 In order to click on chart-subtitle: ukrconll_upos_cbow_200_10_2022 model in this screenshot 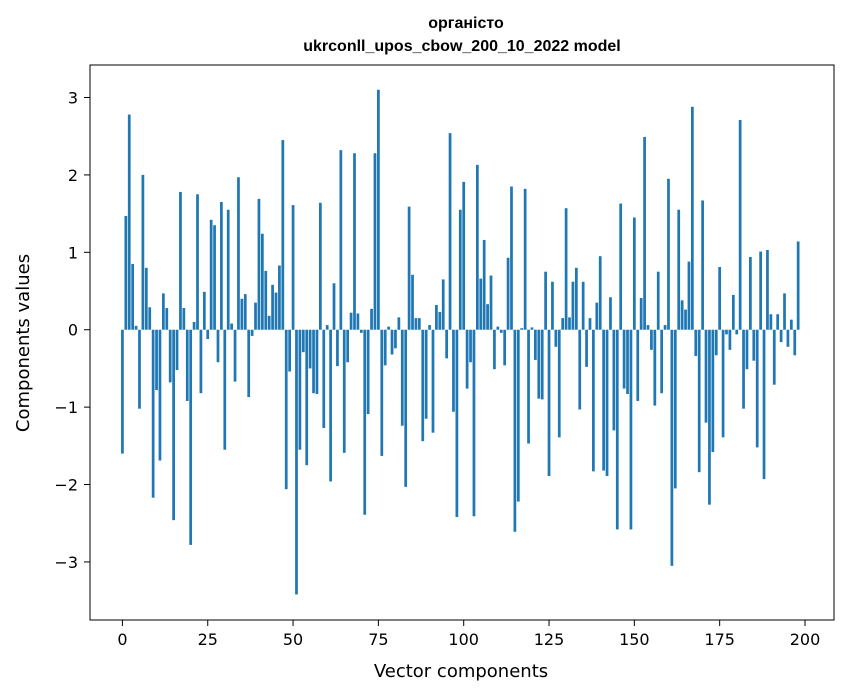, I will do `click(461, 46)`.